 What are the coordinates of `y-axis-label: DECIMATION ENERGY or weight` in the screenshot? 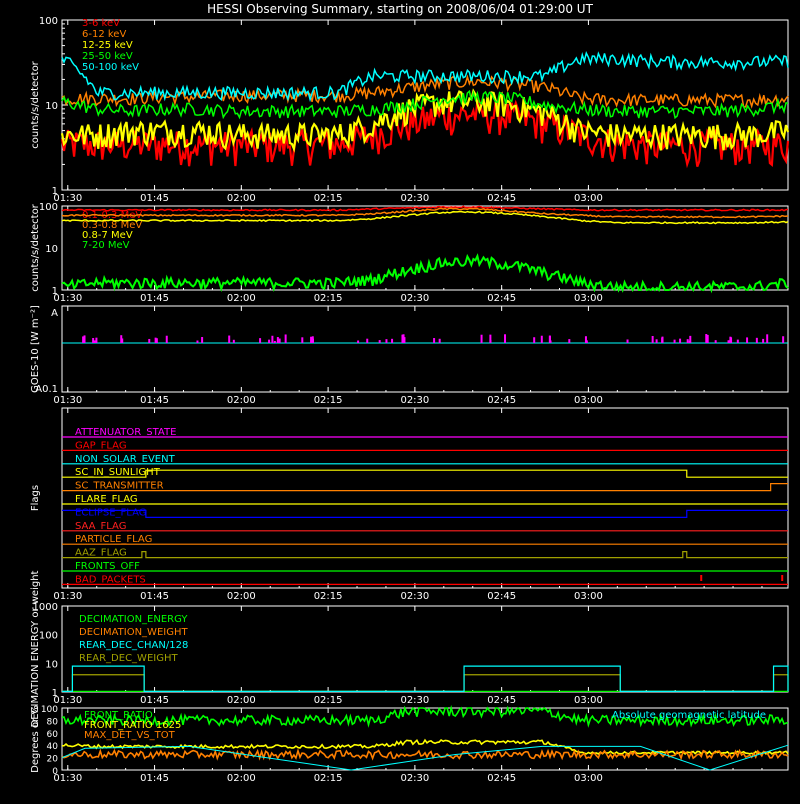 It's located at (35, 648).